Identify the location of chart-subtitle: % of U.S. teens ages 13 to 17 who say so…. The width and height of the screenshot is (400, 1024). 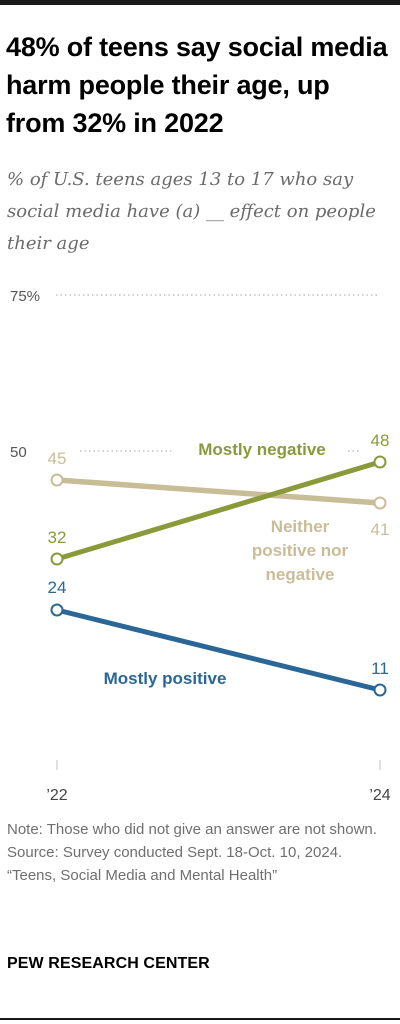
(191, 211).